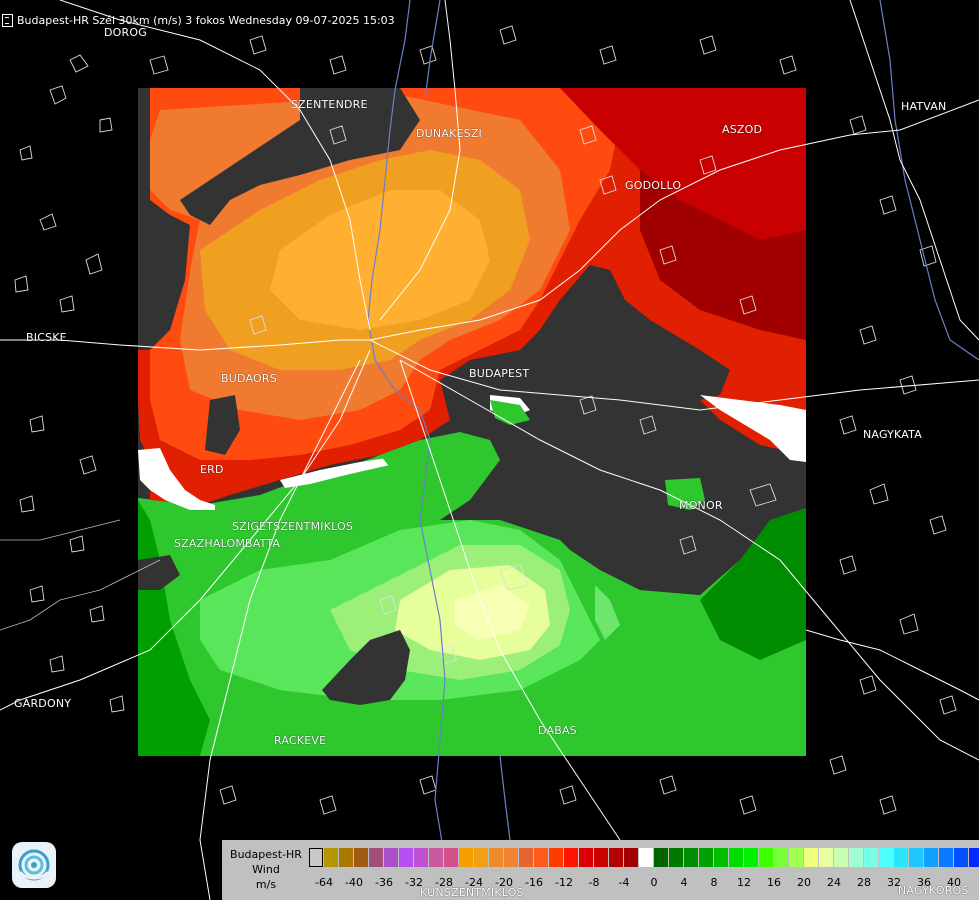  I want to click on city-label-gardony: GARDONY, so click(43, 703).